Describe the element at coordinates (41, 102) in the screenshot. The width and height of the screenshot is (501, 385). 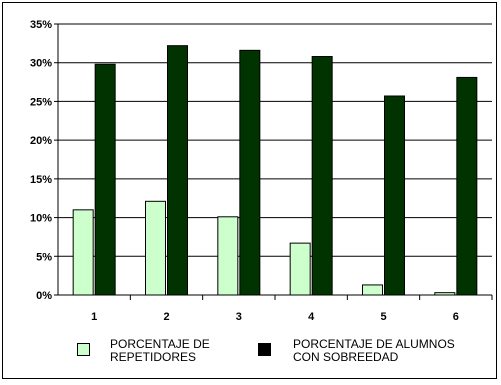
I see `y-tick-label: 25%` at that location.